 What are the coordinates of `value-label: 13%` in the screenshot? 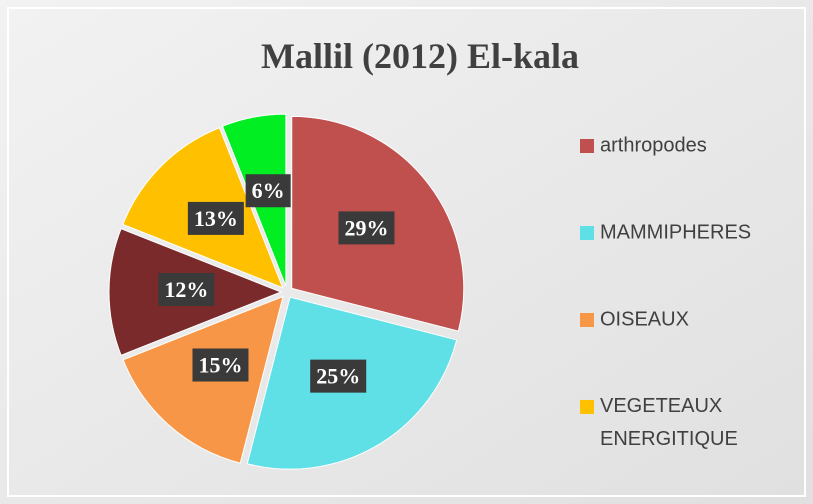 It's located at (216, 218).